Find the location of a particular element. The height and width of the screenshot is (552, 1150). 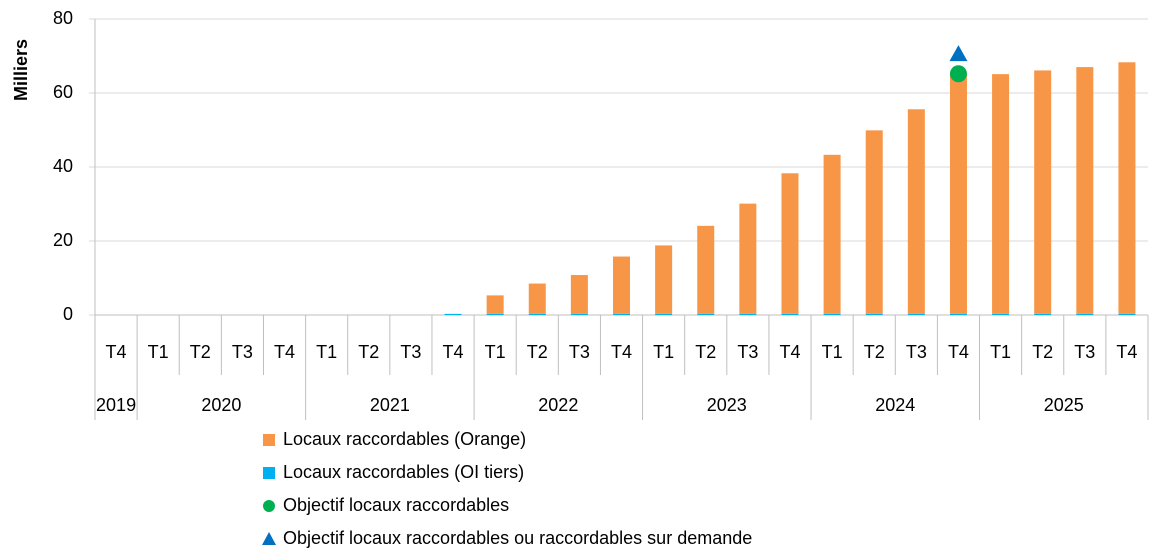

year-label: 2020 is located at coordinates (221, 405).